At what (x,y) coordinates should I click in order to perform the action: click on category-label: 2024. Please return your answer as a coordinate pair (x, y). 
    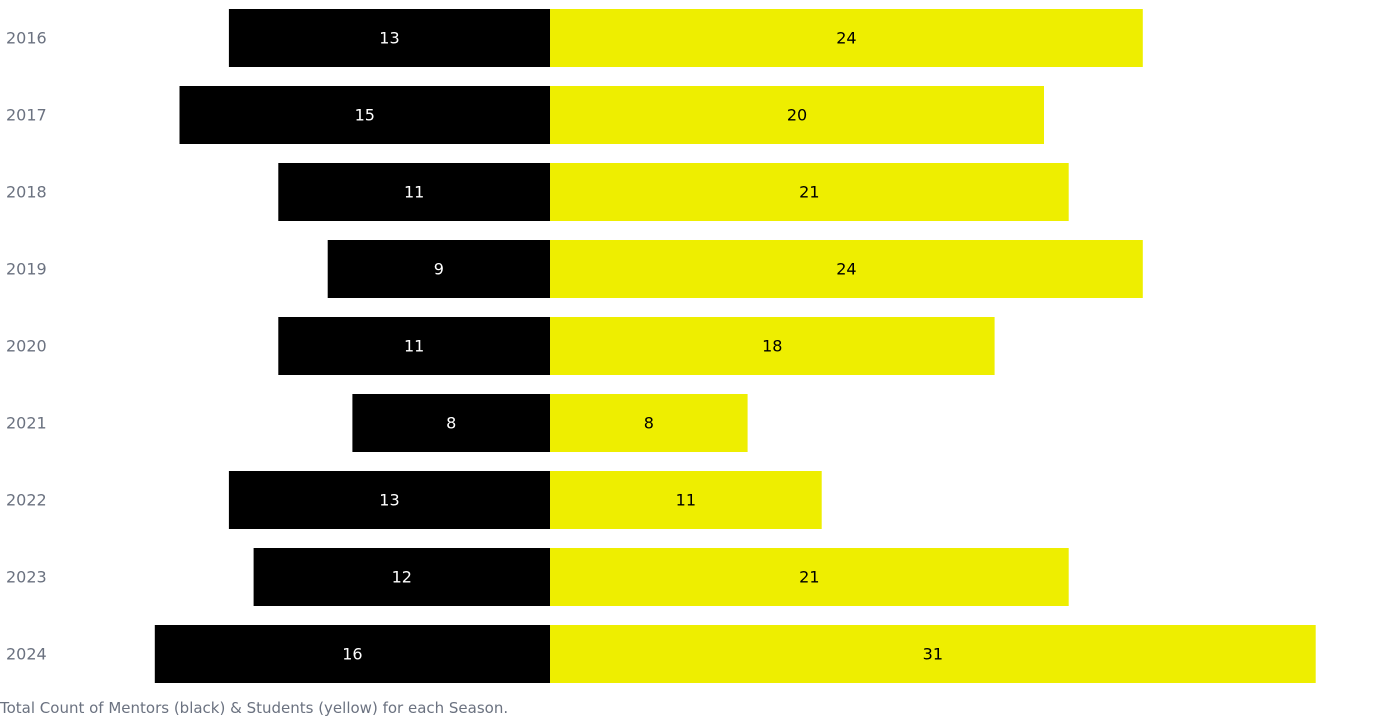
    Looking at the image, I should click on (26, 654).